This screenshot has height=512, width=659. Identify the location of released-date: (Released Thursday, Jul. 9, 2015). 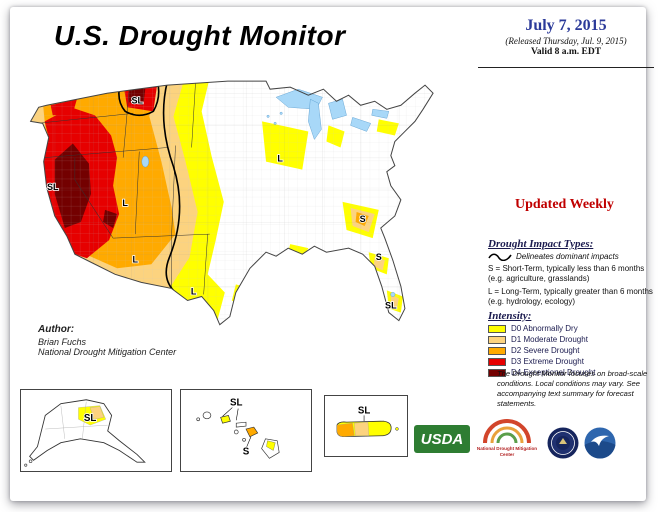
(566, 41).